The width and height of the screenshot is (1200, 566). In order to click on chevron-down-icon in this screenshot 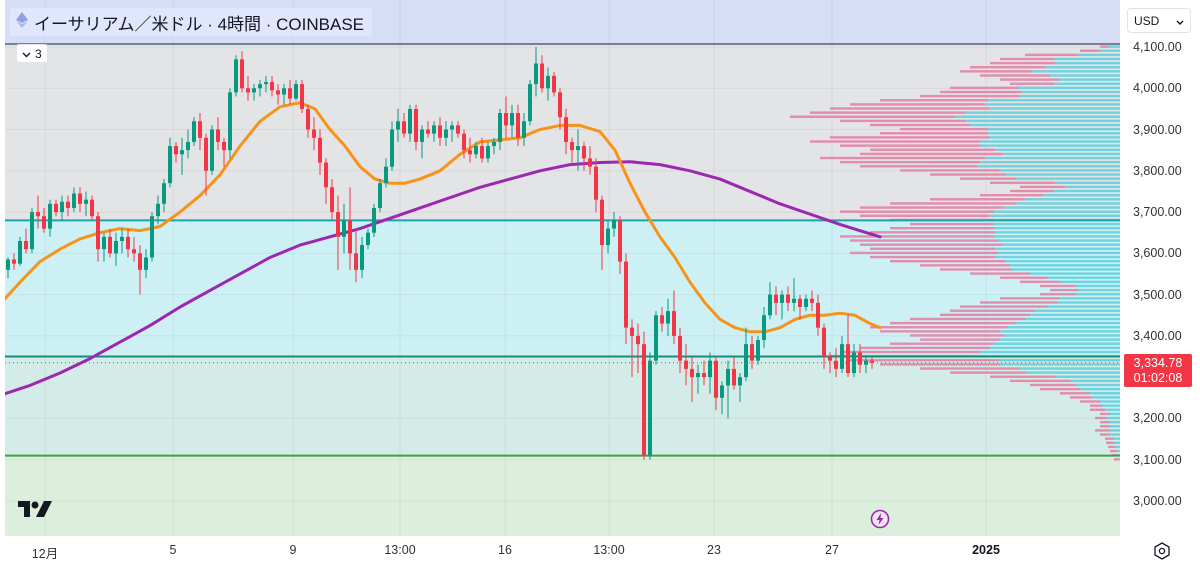, I will do `click(26, 54)`.